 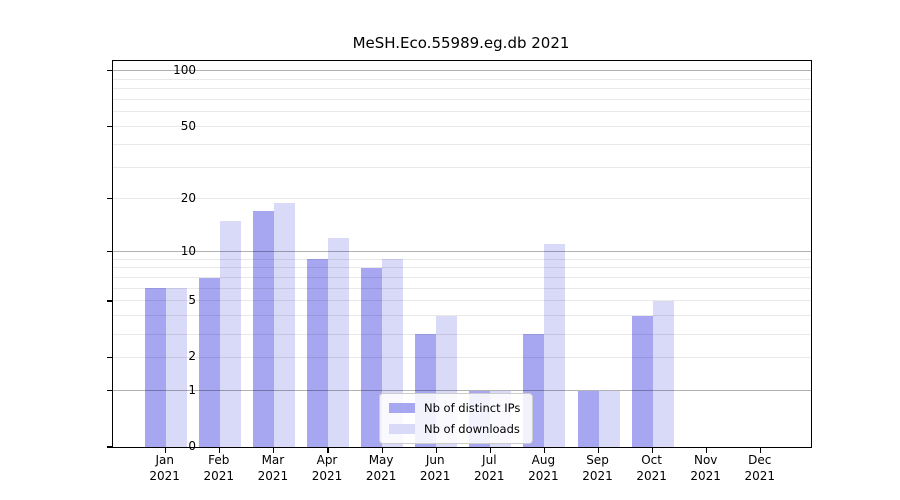 I want to click on bar-ips-feb, so click(x=209, y=362).